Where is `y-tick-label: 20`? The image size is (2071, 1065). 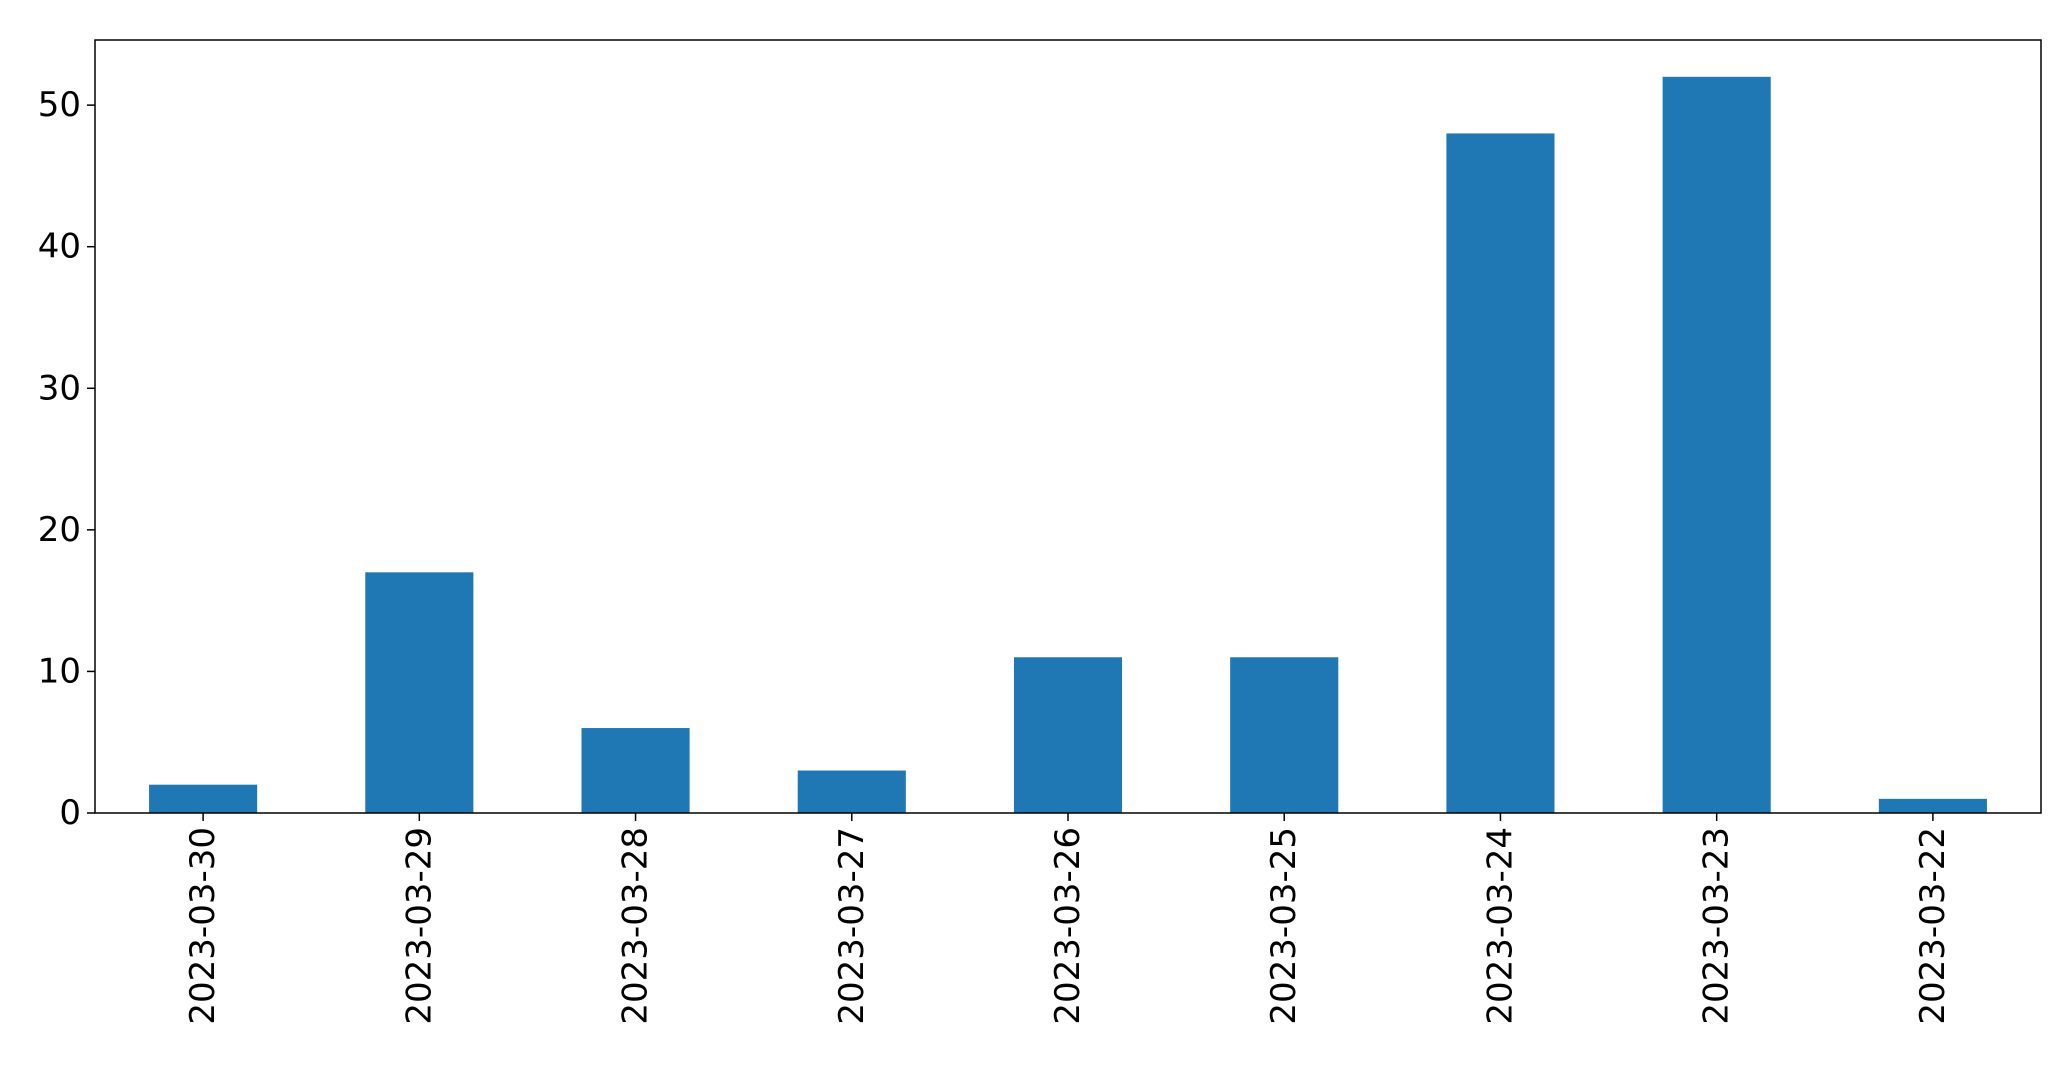
y-tick-label: 20 is located at coordinates (59, 530).